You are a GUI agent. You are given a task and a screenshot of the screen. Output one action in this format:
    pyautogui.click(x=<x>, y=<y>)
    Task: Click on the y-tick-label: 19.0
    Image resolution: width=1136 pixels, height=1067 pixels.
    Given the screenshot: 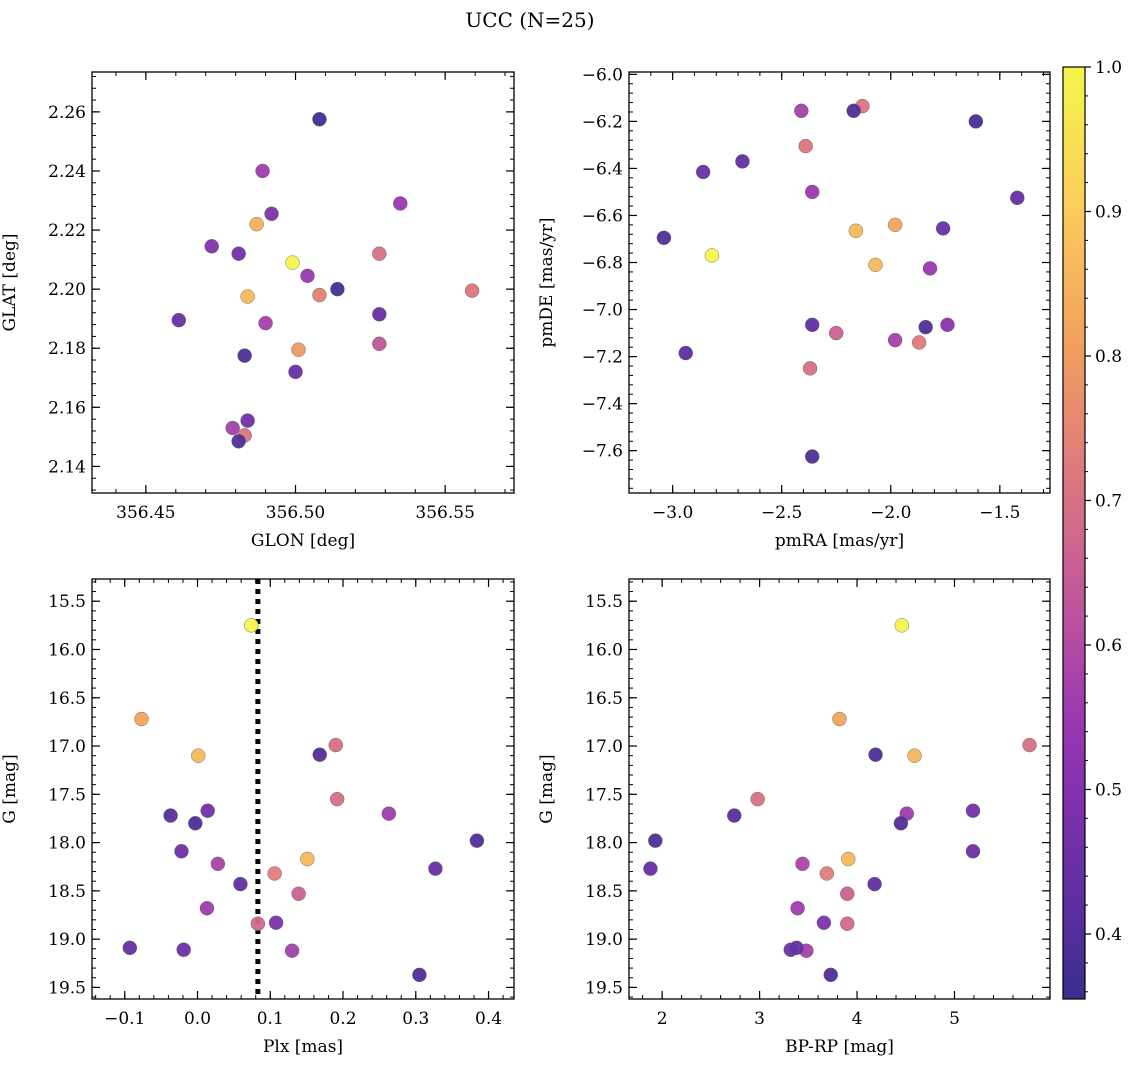 What is the action you would take?
    pyautogui.click(x=67, y=940)
    